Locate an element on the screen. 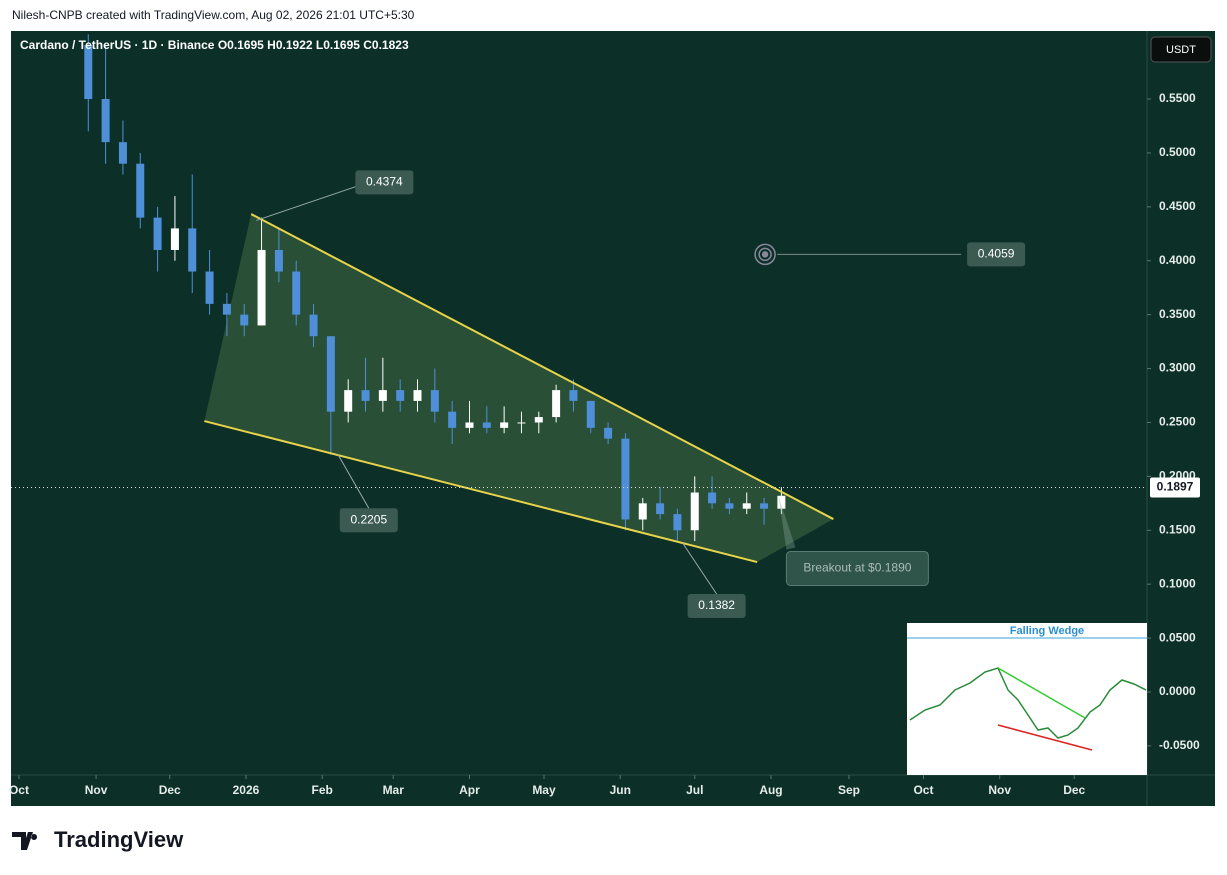 Image resolution: width=1227 pixels, height=875 pixels. inset-lower is located at coordinates (1045, 737).